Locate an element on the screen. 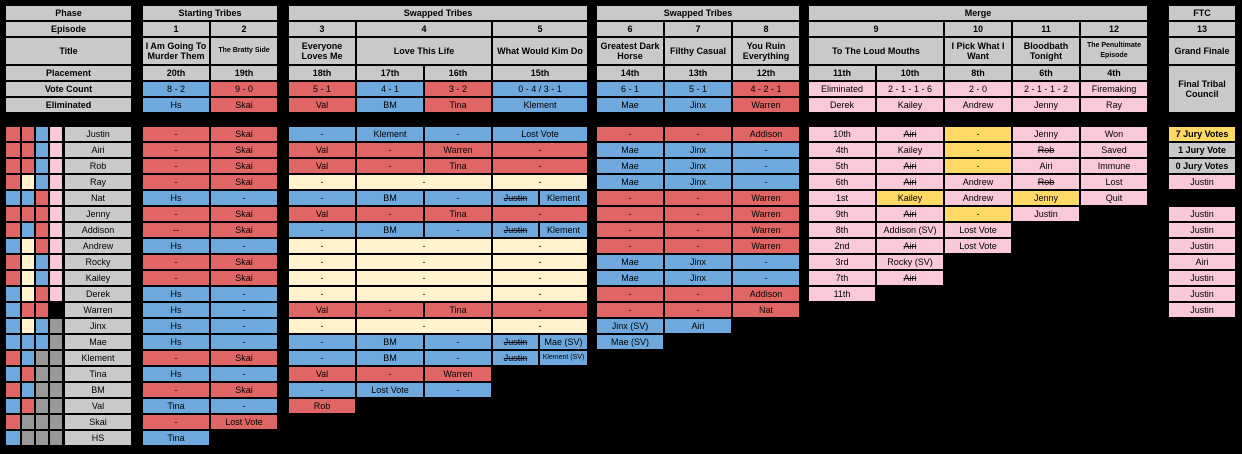 The width and height of the screenshot is (1242, 454). vote-cell: Klement is located at coordinates (390, 134).